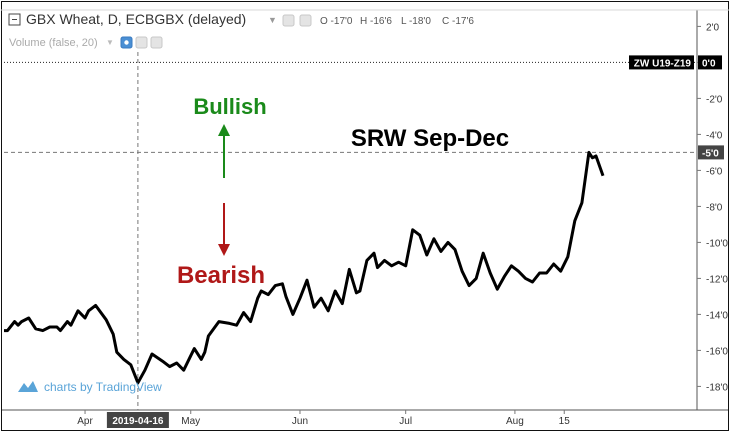 The image size is (732, 434). Describe the element at coordinates (323, 418) in the screenshot. I see `time-axis: Apr May Jun Jul Aug 15` at that location.